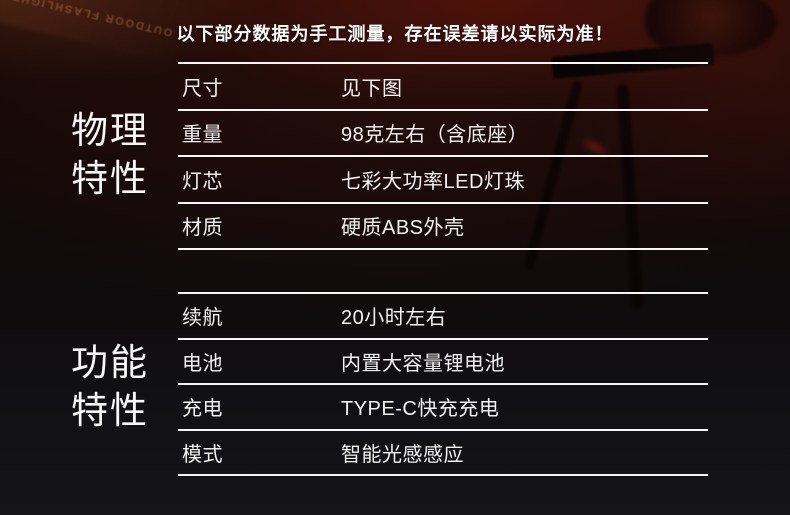 This screenshot has height=515, width=790. I want to click on spec-row-mode: 模式 智能光感感应, so click(443, 454).